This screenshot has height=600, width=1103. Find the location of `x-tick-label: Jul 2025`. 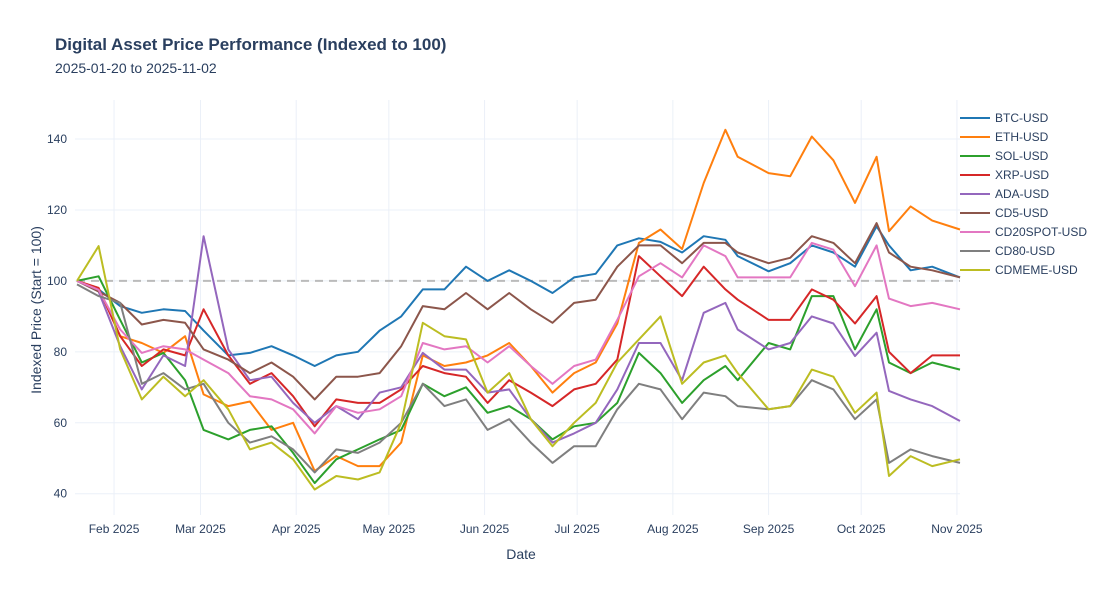

x-tick-label: Jul 2025 is located at coordinates (577, 529).